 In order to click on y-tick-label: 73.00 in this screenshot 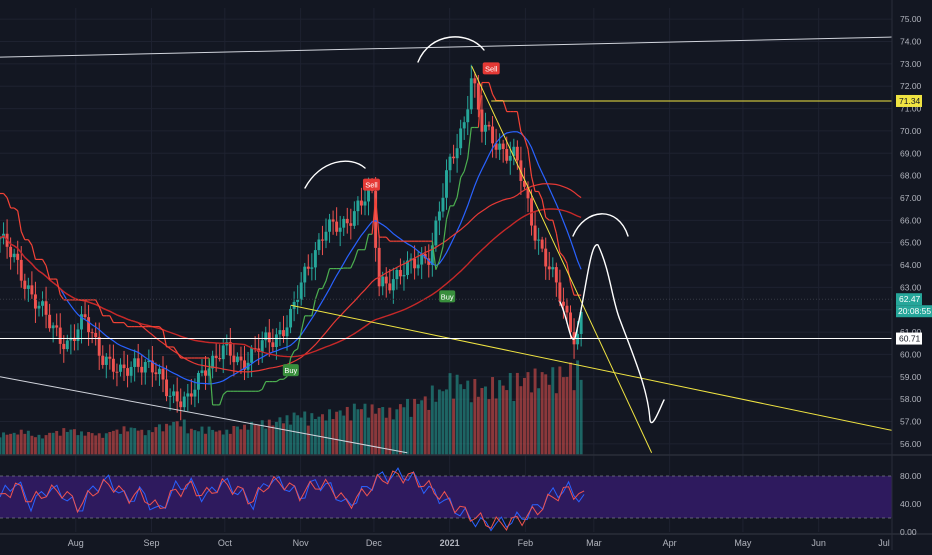, I will do `click(911, 64)`.